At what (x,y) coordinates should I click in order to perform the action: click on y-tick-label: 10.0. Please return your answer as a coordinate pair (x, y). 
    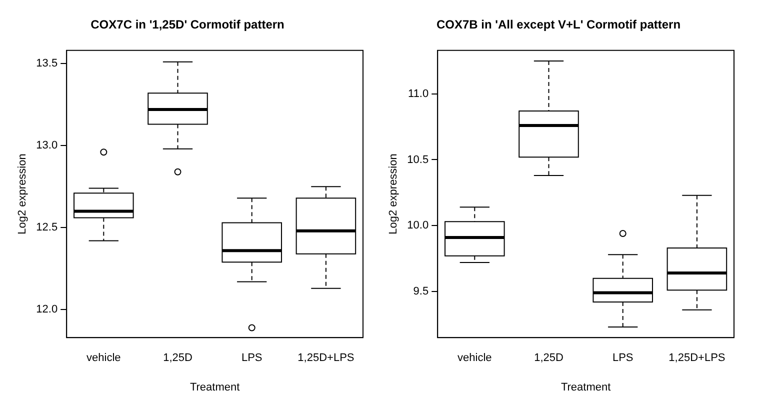
    Looking at the image, I should click on (418, 226).